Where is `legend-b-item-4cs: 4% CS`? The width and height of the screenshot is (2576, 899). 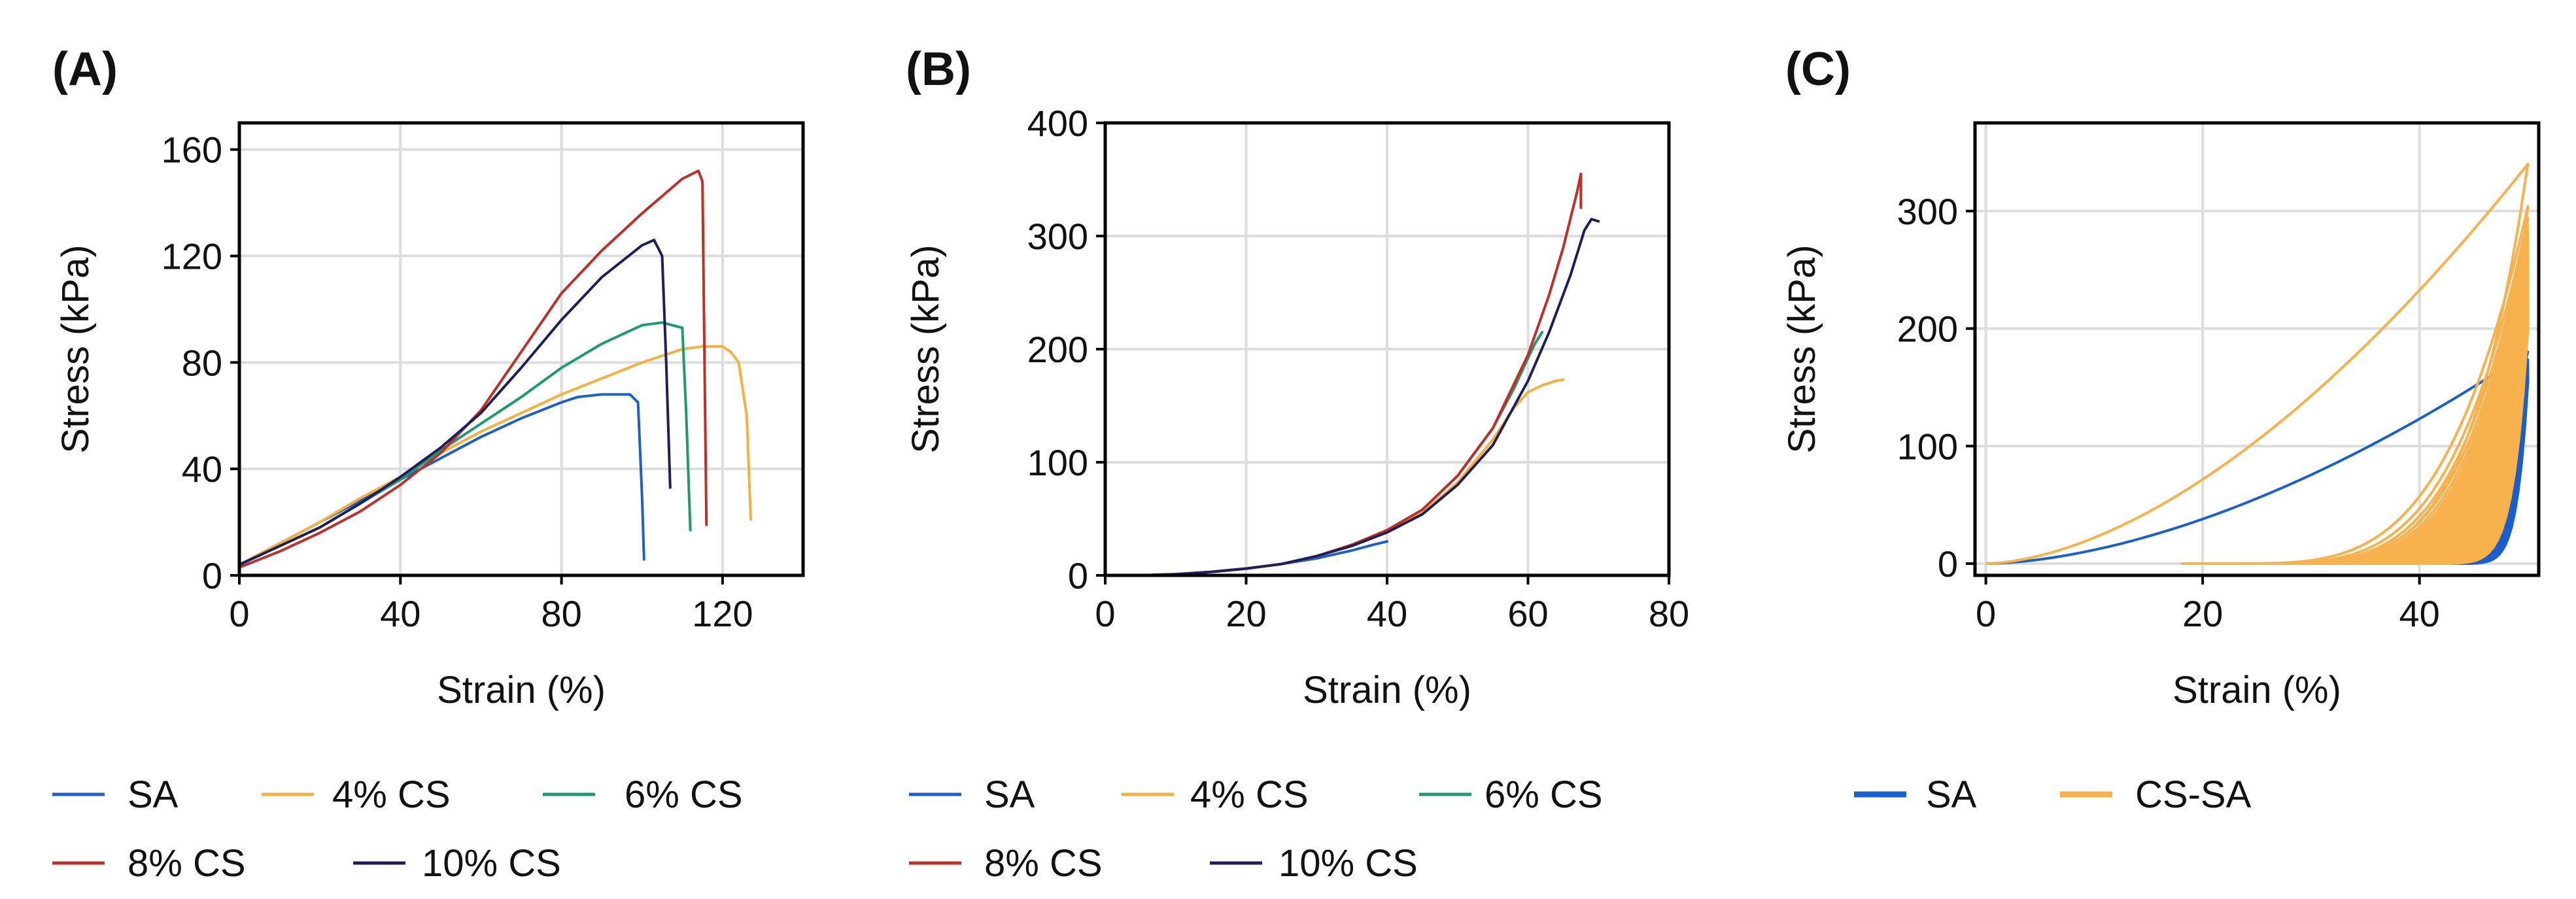
legend-b-item-4cs: 4% CS is located at coordinates (1216, 794).